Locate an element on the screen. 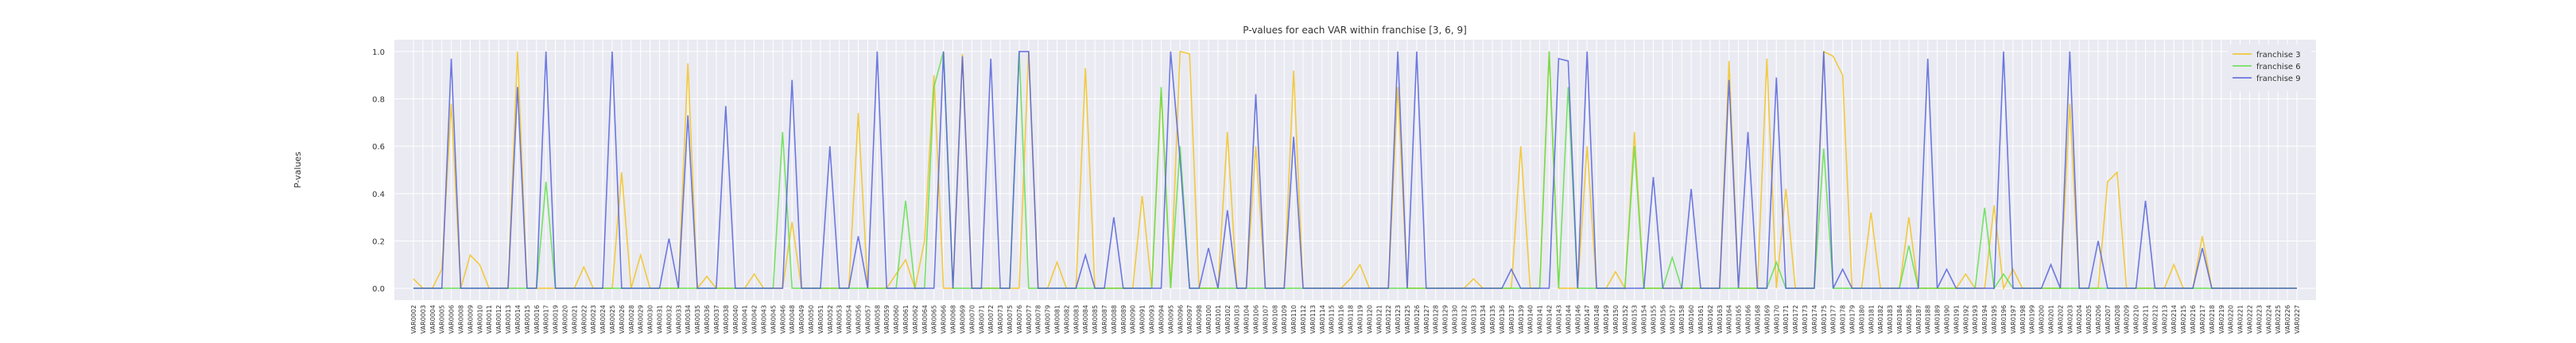  legend-box is located at coordinates (2269, 68).